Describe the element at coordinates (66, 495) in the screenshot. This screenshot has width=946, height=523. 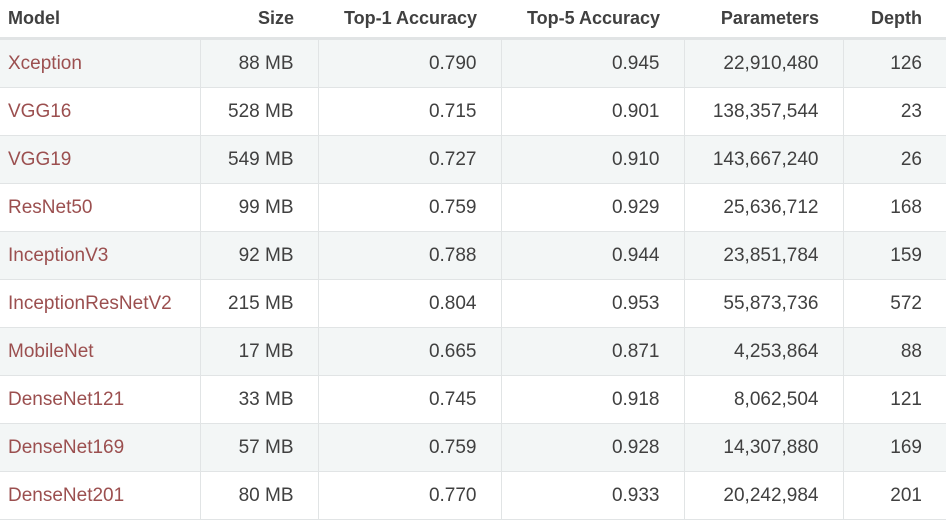
I see `model-link: DenseNet201` at that location.